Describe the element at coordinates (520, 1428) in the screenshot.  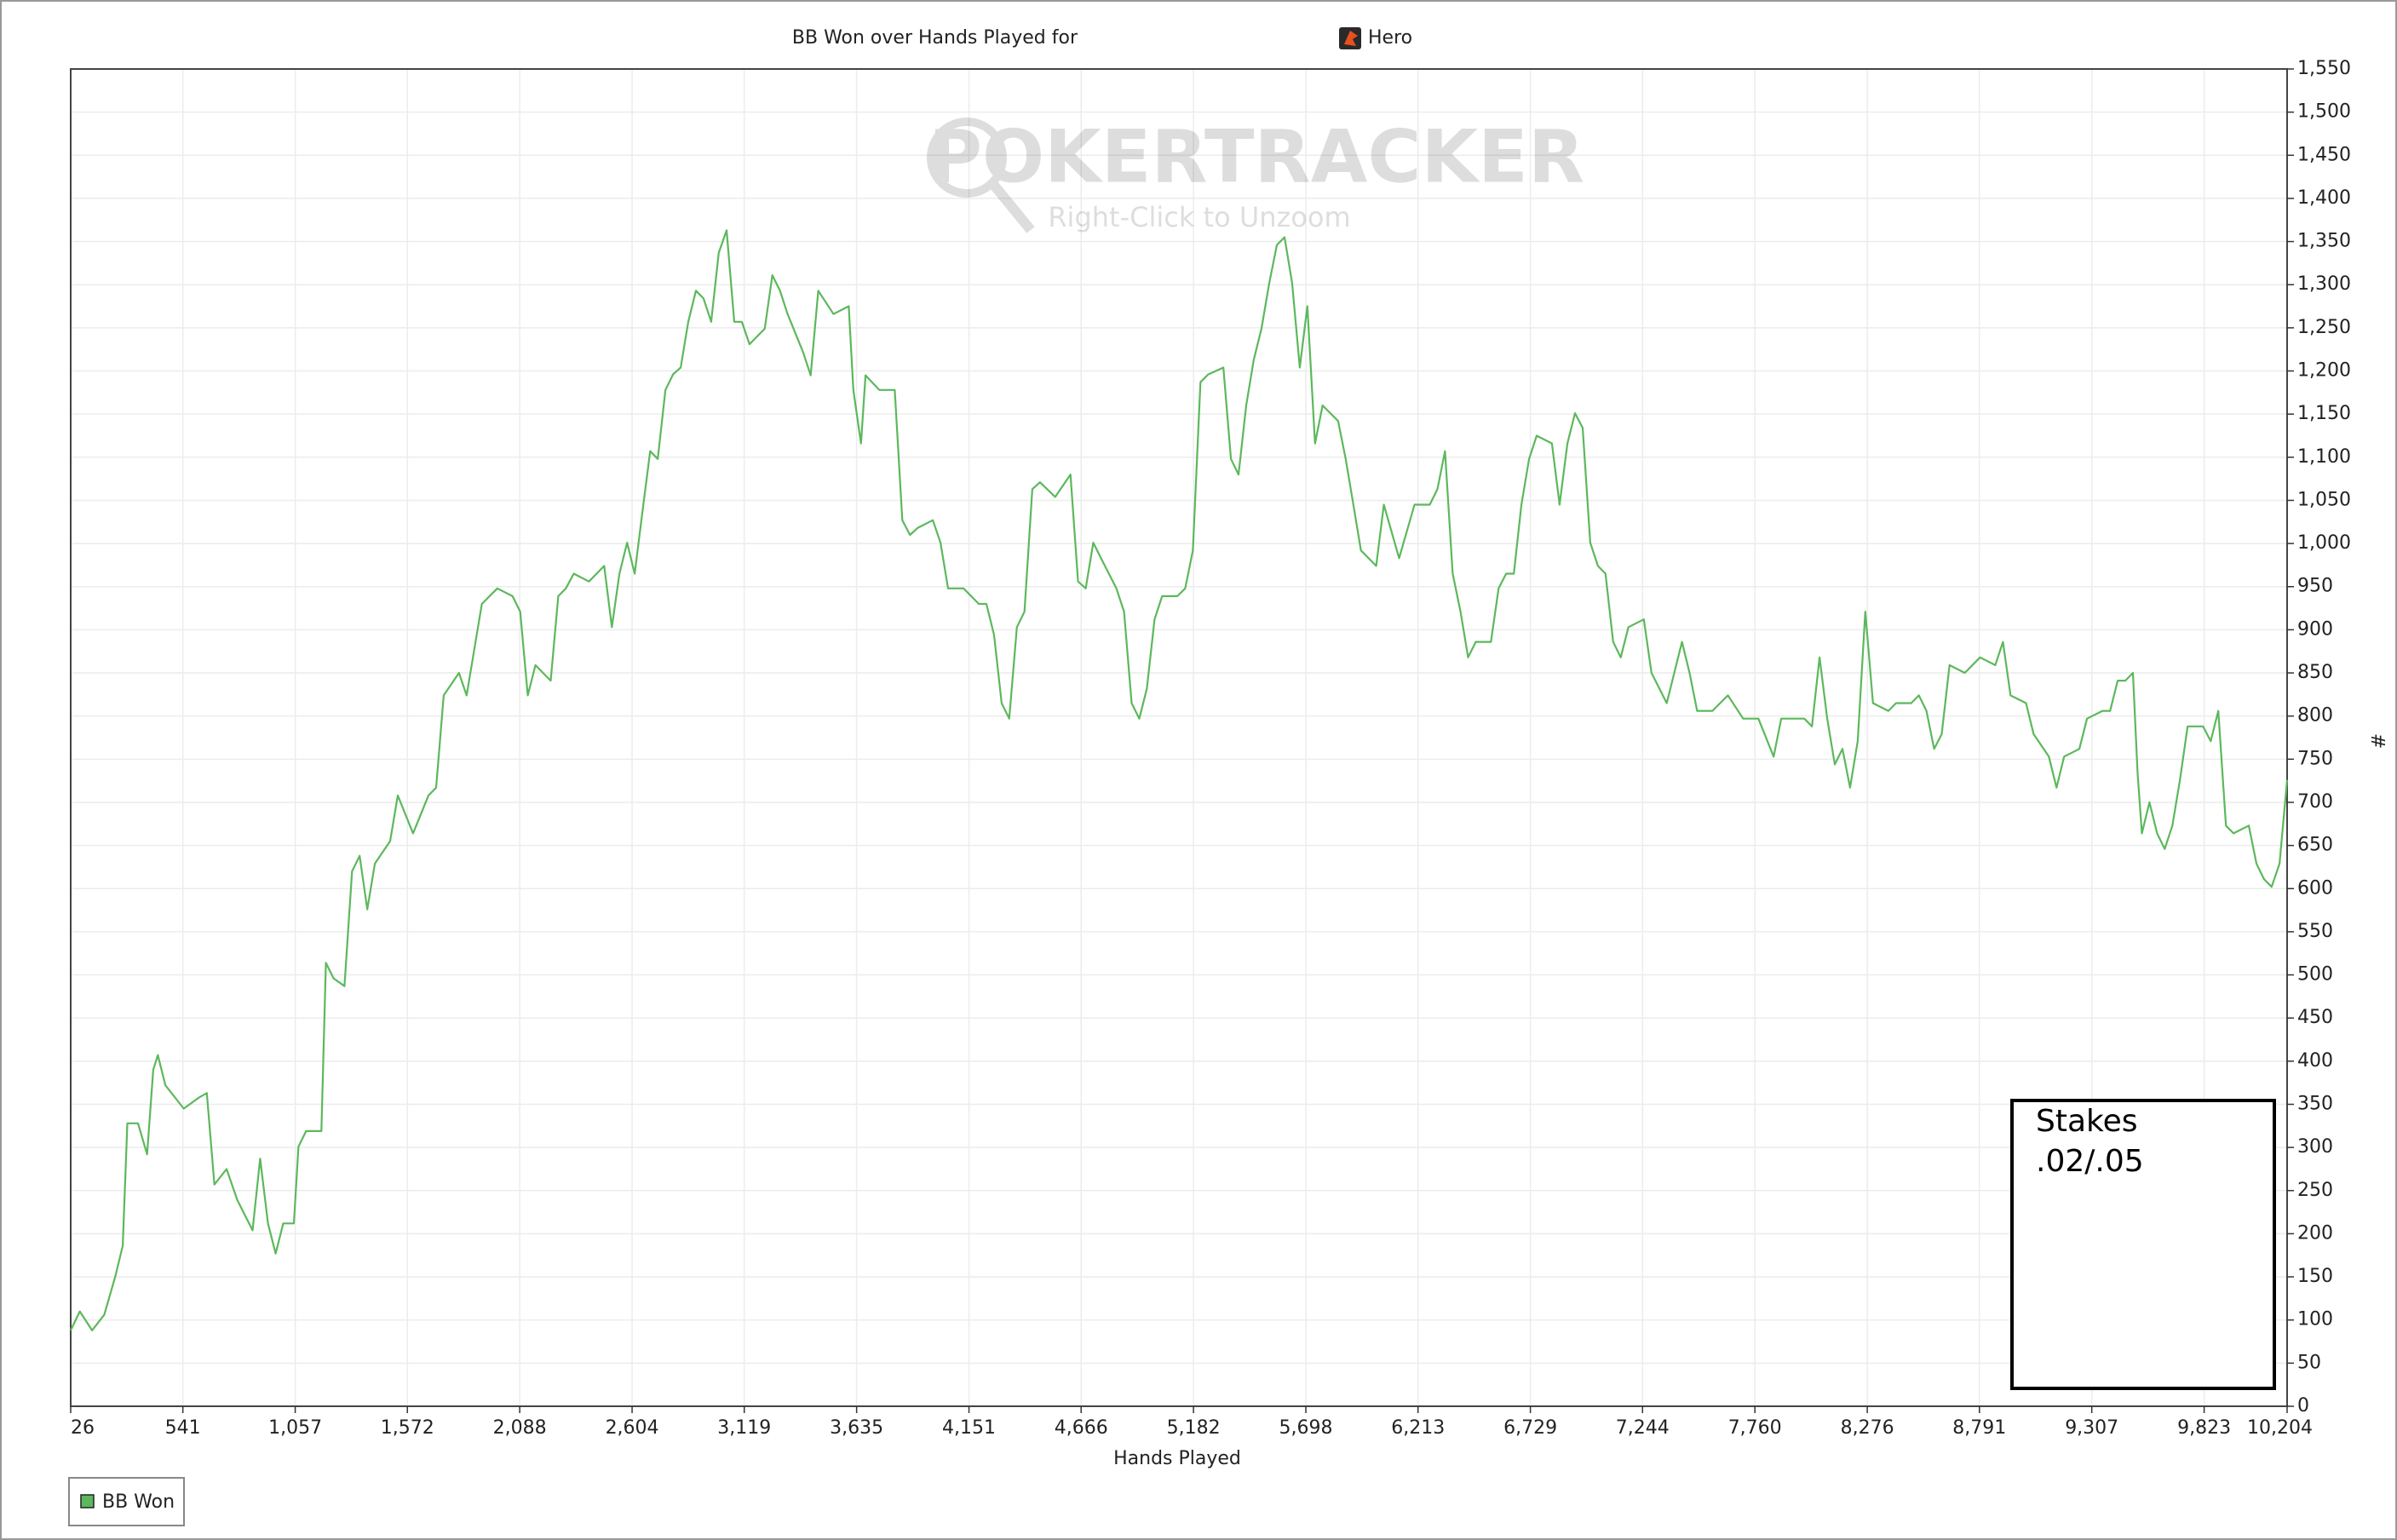
I see `x-tick-label: 2,088` at that location.